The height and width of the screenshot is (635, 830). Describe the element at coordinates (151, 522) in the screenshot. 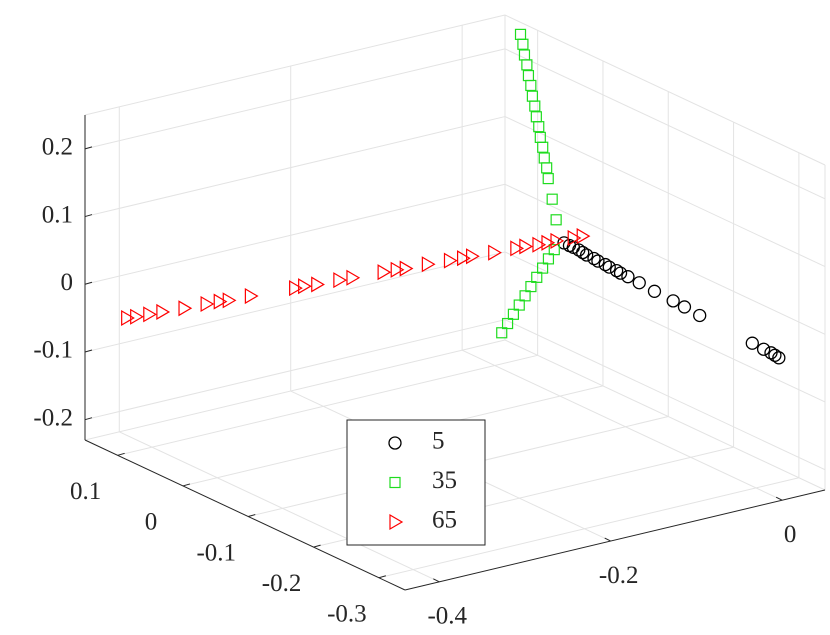

I see `x-tick-label: 0` at that location.